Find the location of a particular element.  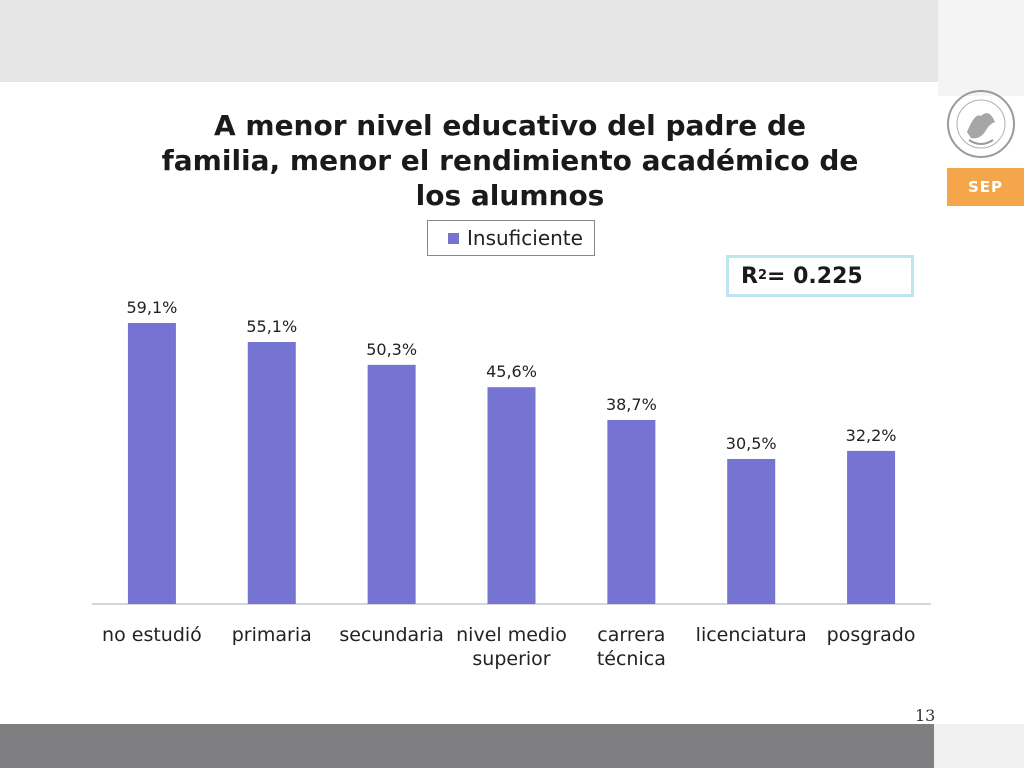

data-label: 59,1% is located at coordinates (152, 307).